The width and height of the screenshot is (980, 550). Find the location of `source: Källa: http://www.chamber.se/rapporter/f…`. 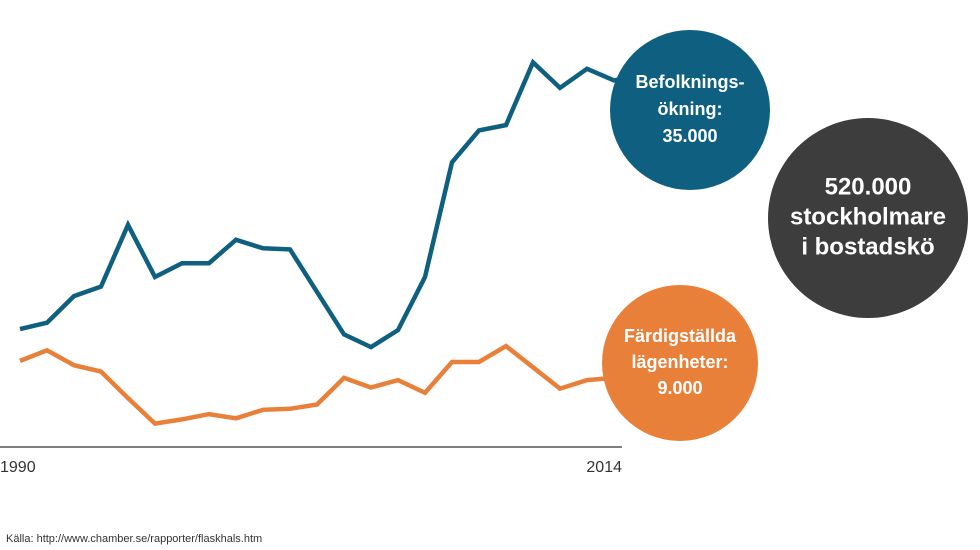

source: Källa: http://www.chamber.se/rapporter/f… is located at coordinates (134, 539).